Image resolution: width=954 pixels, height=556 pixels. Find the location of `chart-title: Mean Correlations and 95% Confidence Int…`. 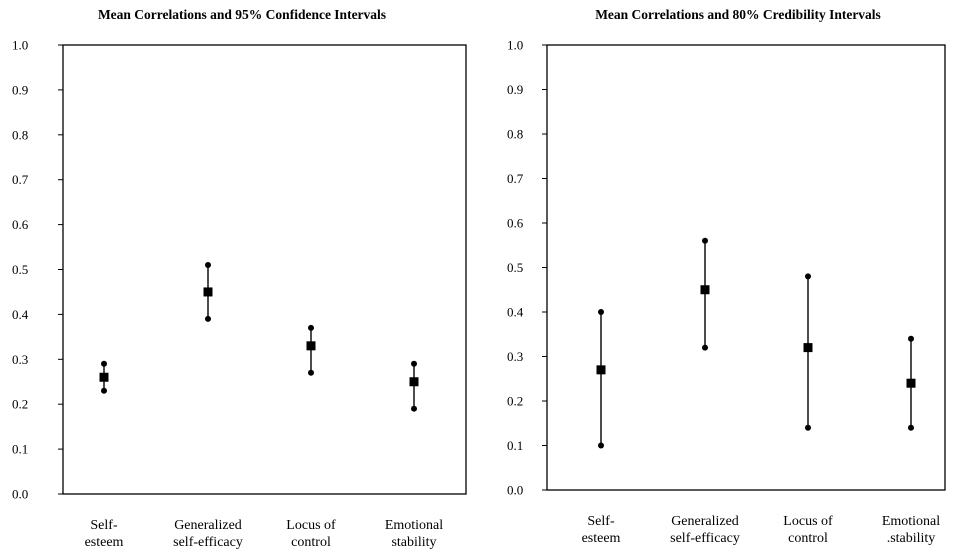

chart-title: Mean Correlations and 95% Confidence Int… is located at coordinates (242, 14).